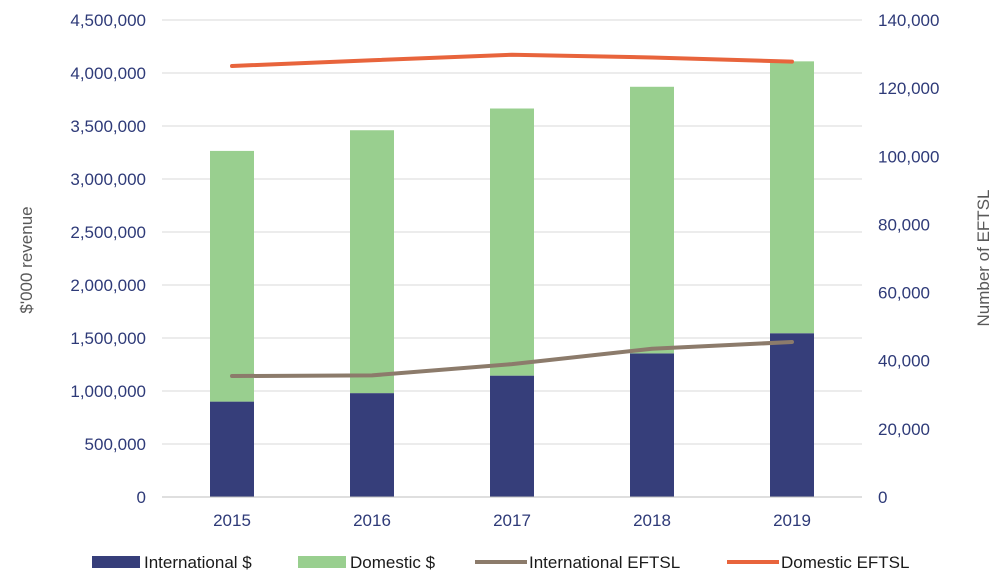 The height and width of the screenshot is (586, 1007). I want to click on y-tick-label-left: 1,500,000, so click(108, 338).